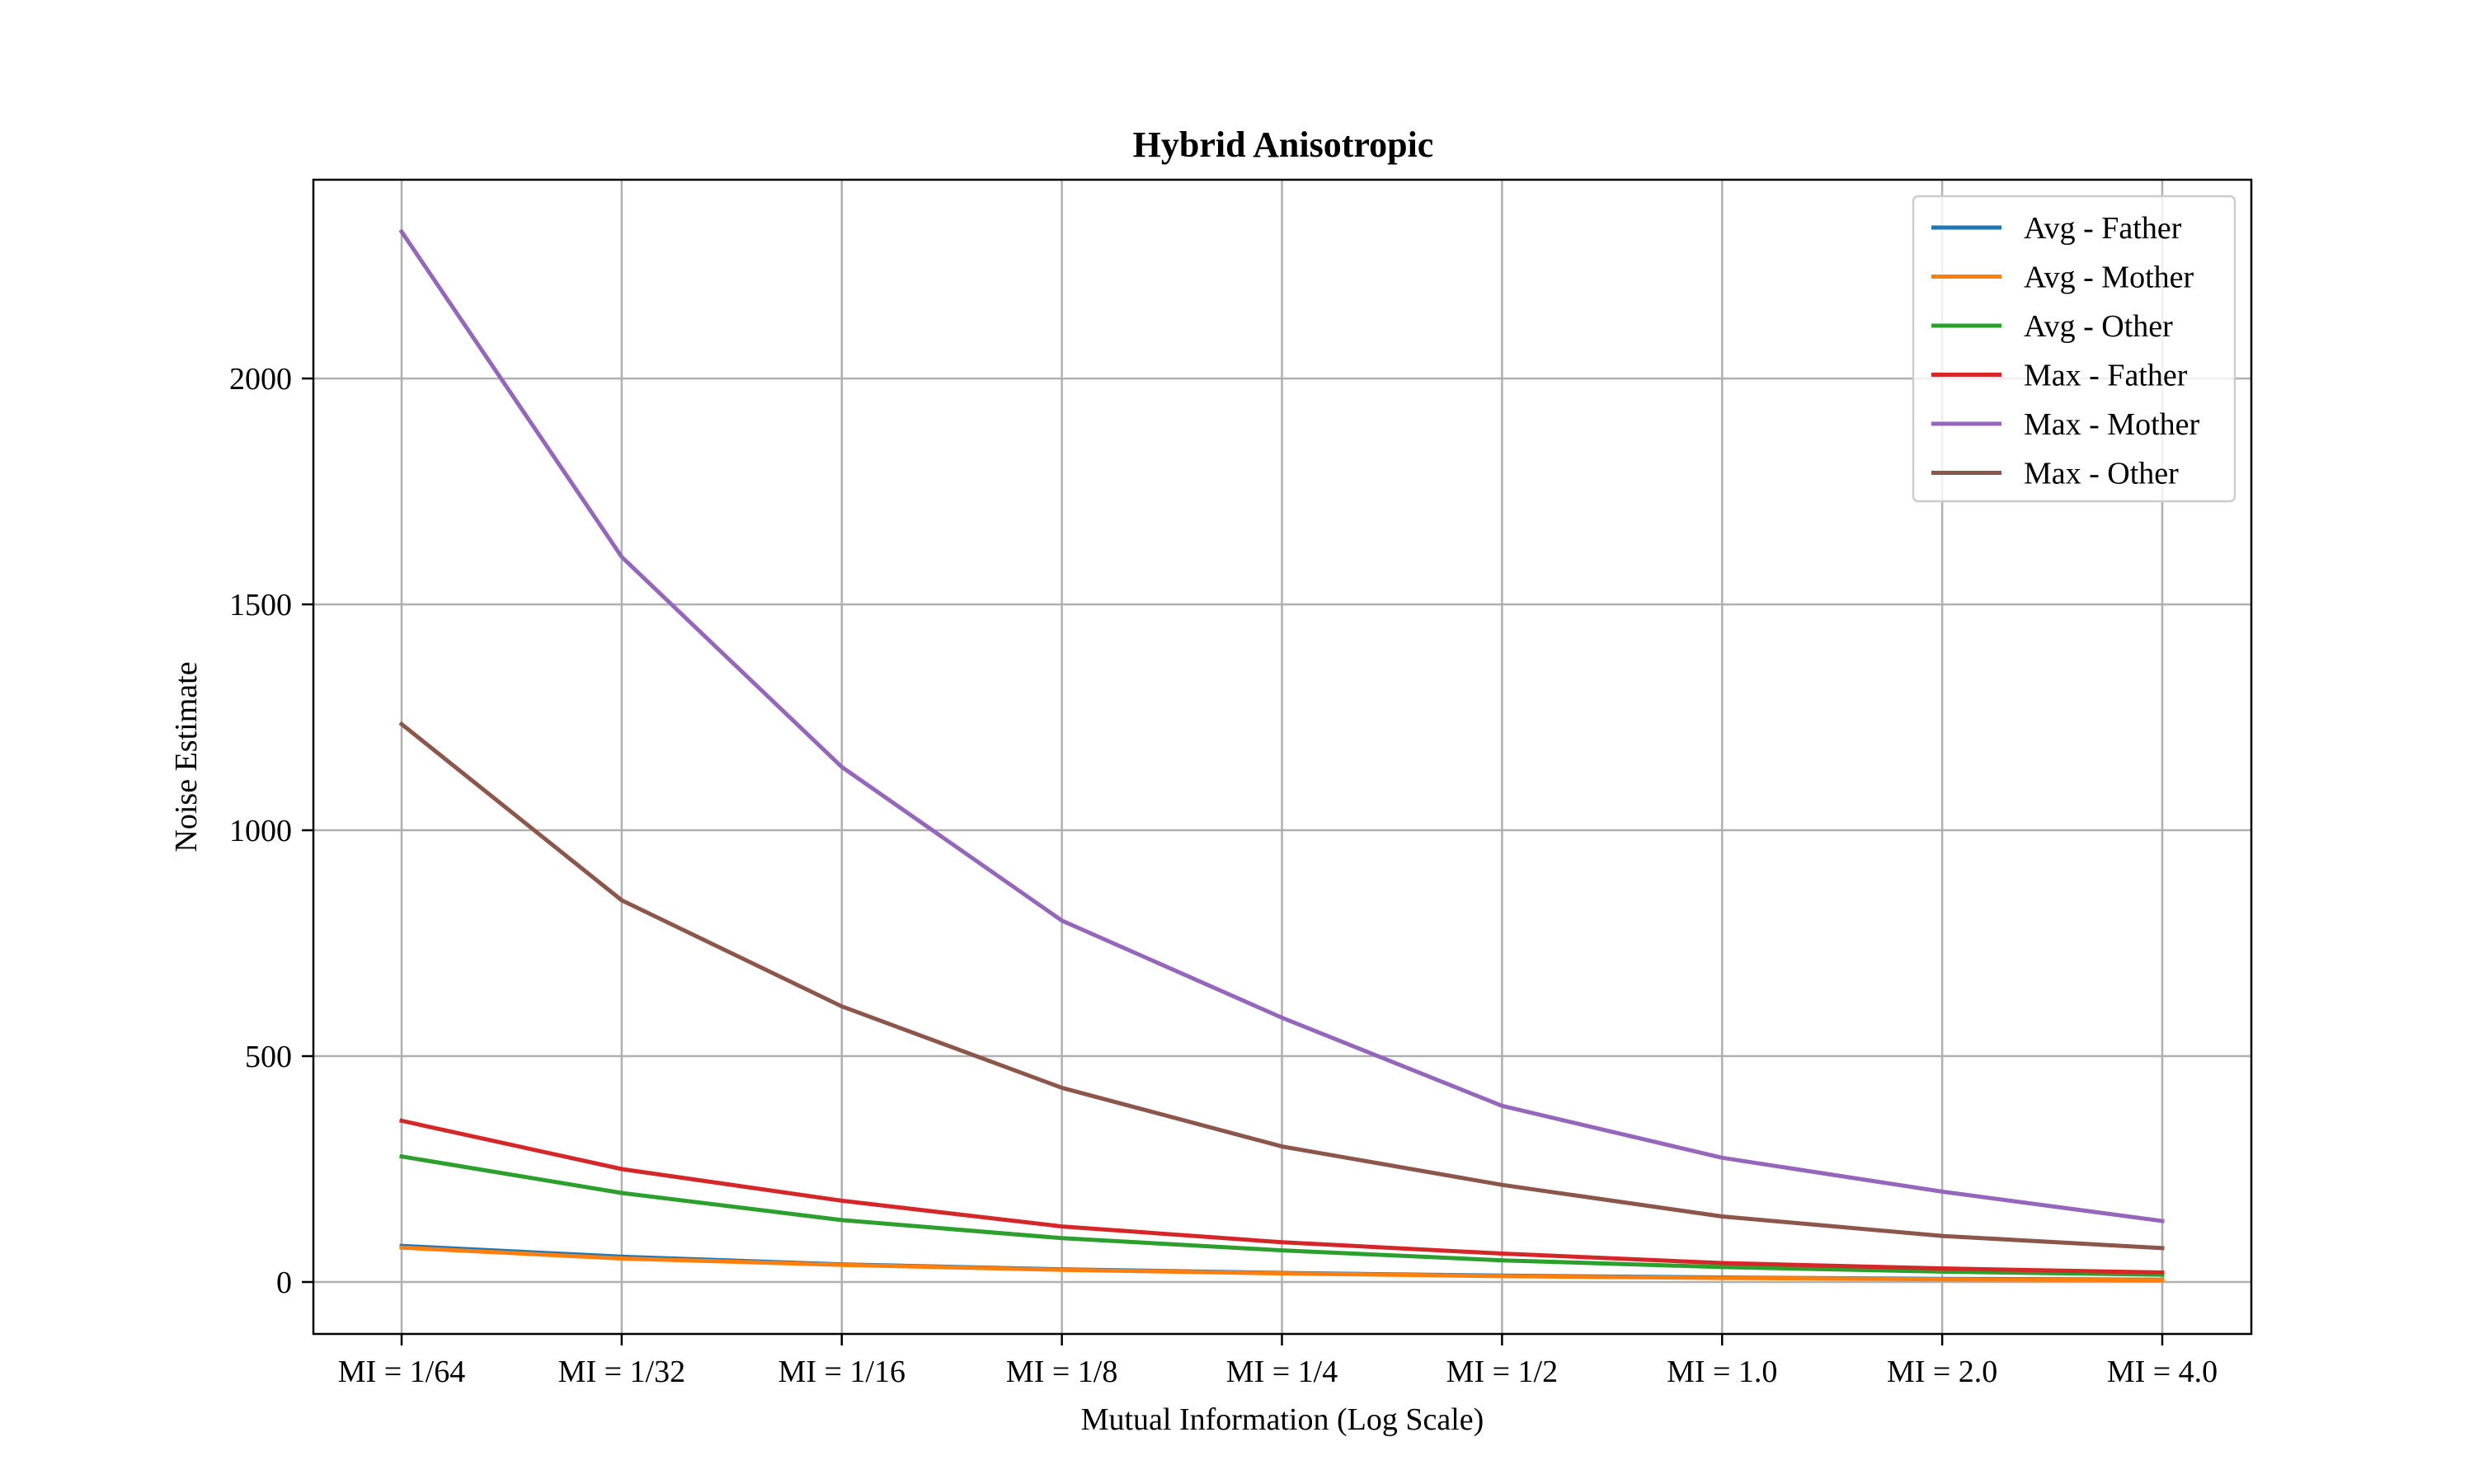  I want to click on y-axis-label: Noise Estimate, so click(186, 756).